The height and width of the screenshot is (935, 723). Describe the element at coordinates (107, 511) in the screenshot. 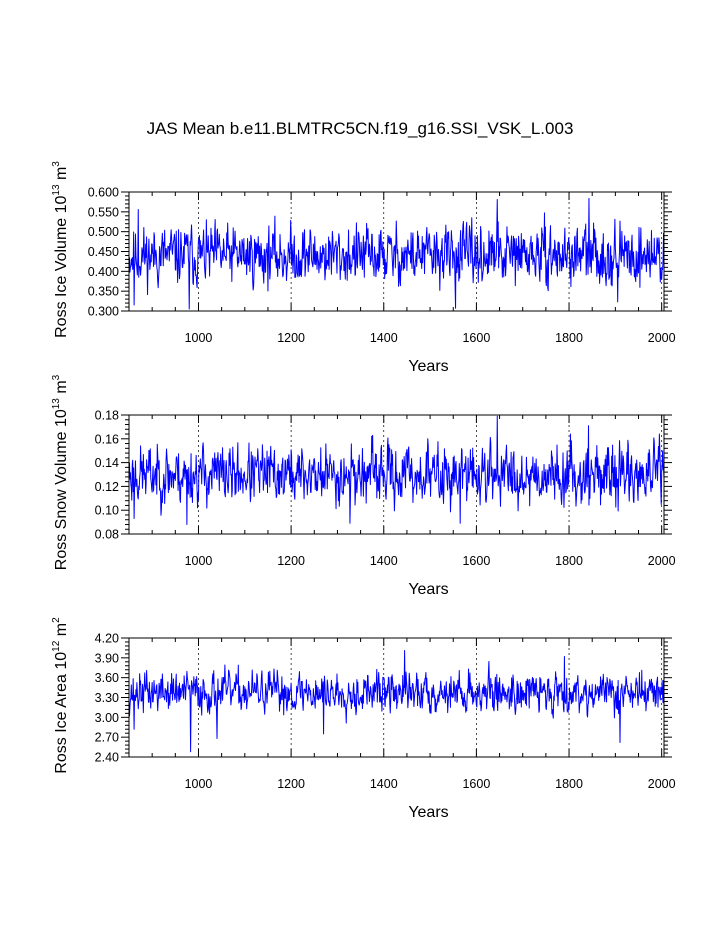

I see `y-tick-label: 0.10` at that location.